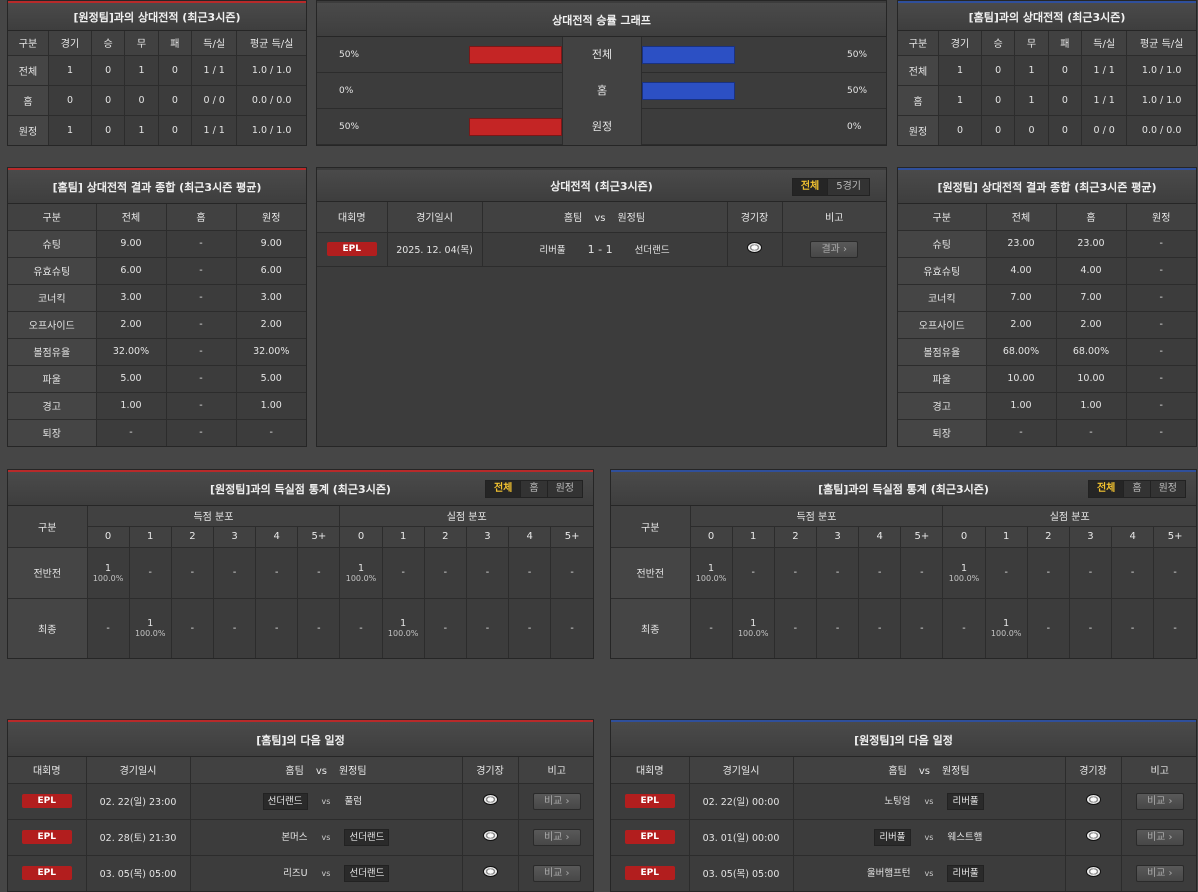  What do you see at coordinates (157, 217) in the screenshot?
I see `header-row: 구분 전체 홈 원정` at bounding box center [157, 217].